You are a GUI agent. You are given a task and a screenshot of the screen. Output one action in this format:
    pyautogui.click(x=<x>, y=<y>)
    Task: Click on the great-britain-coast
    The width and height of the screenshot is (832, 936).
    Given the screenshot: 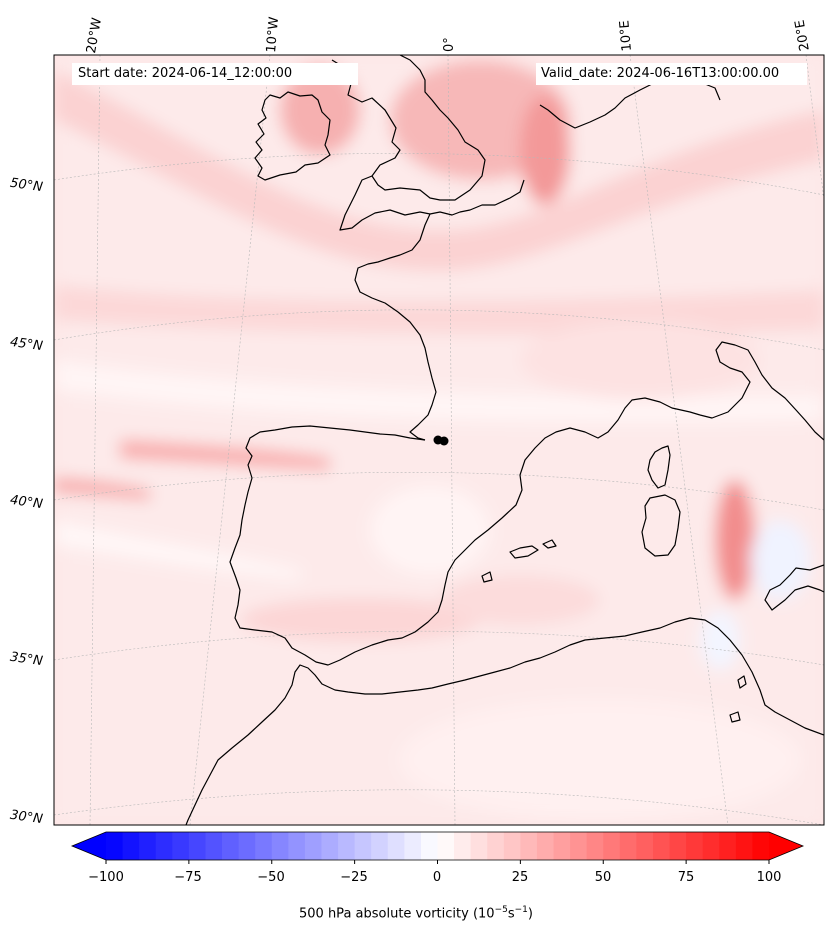 What is the action you would take?
    pyautogui.click(x=408, y=143)
    